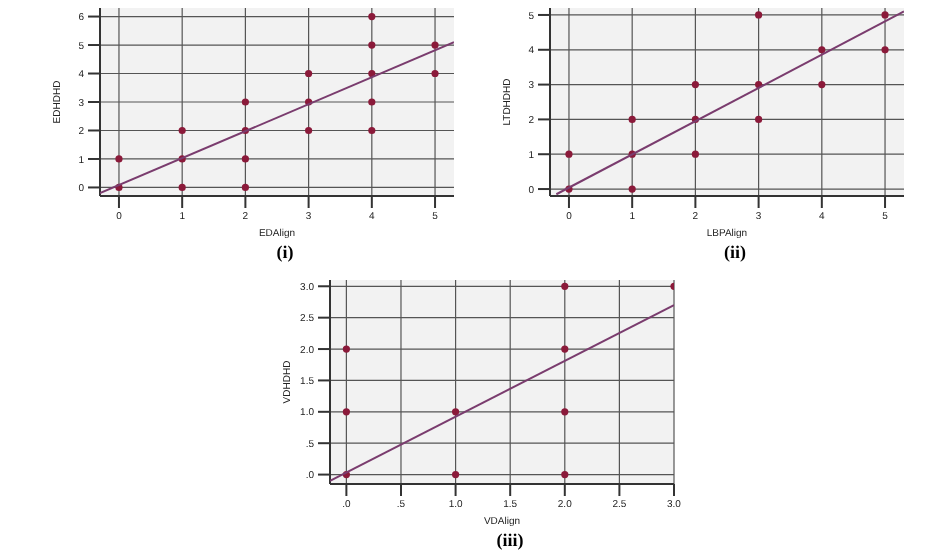  What do you see at coordinates (510, 540) in the screenshot?
I see `text: (iii)` at bounding box center [510, 540].